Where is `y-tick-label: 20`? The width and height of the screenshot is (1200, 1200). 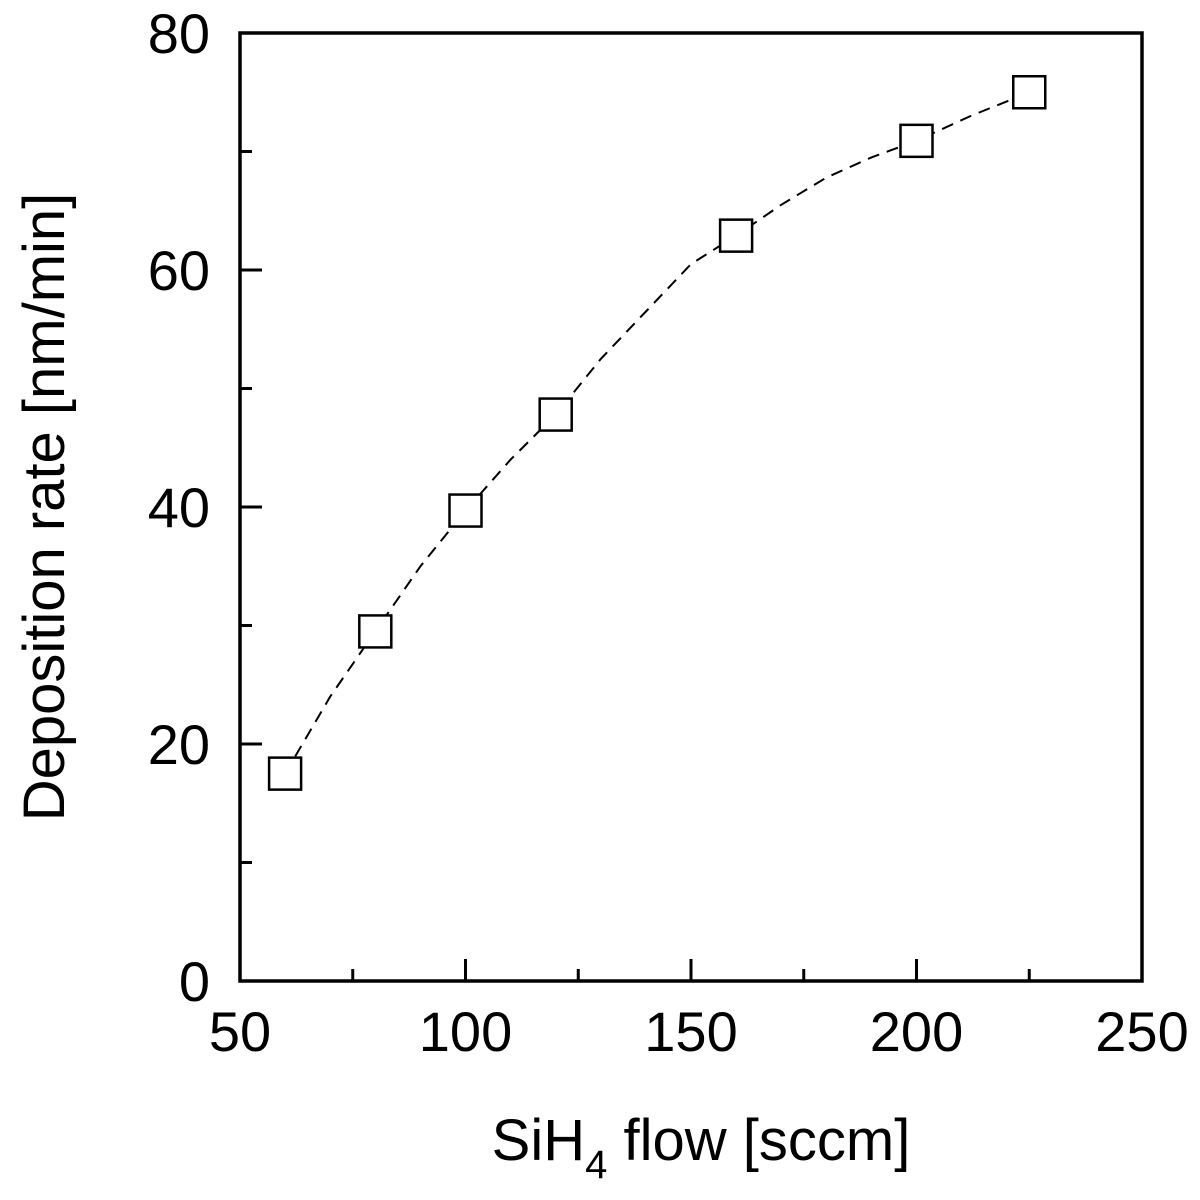 y-tick-label: 20 is located at coordinates (179, 744).